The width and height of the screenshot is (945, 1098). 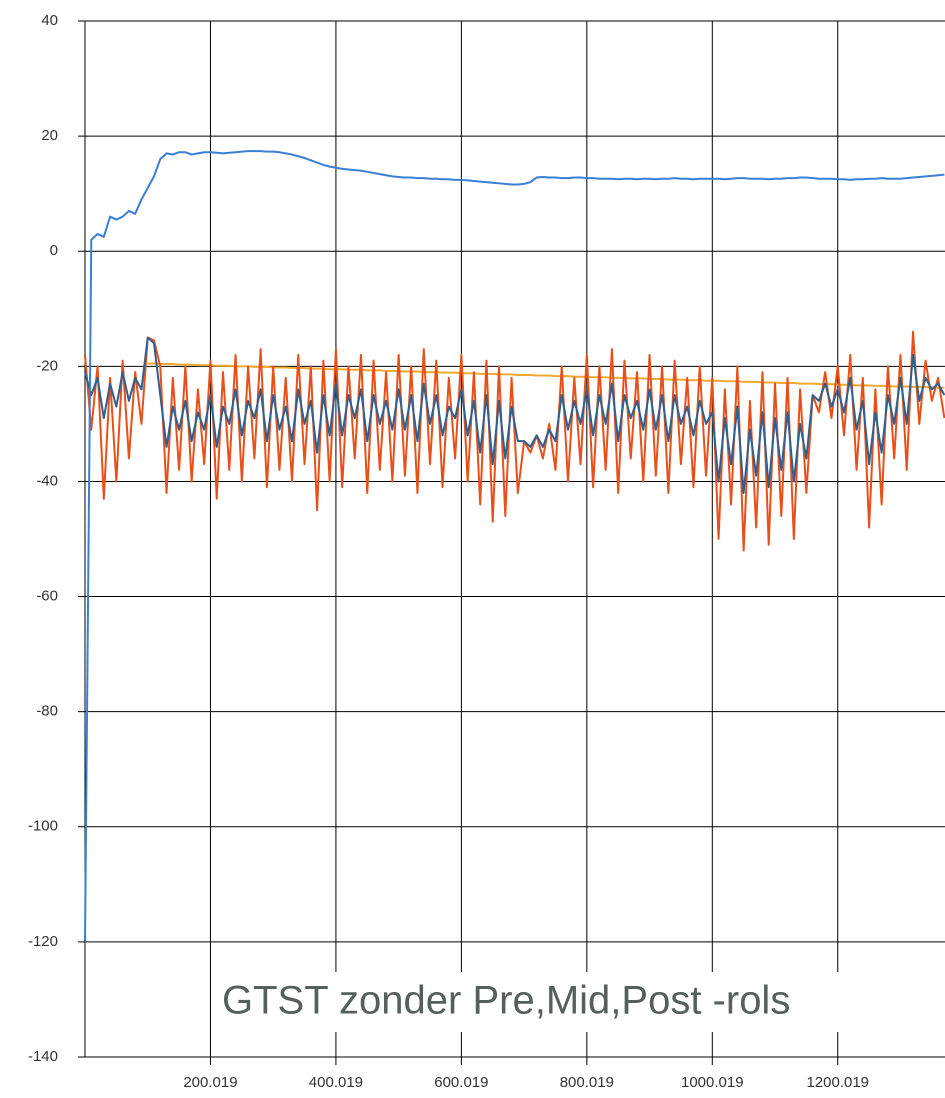 I want to click on annotation: GTST zonder Pre,Mid,Post -rols, so click(x=506, y=1001).